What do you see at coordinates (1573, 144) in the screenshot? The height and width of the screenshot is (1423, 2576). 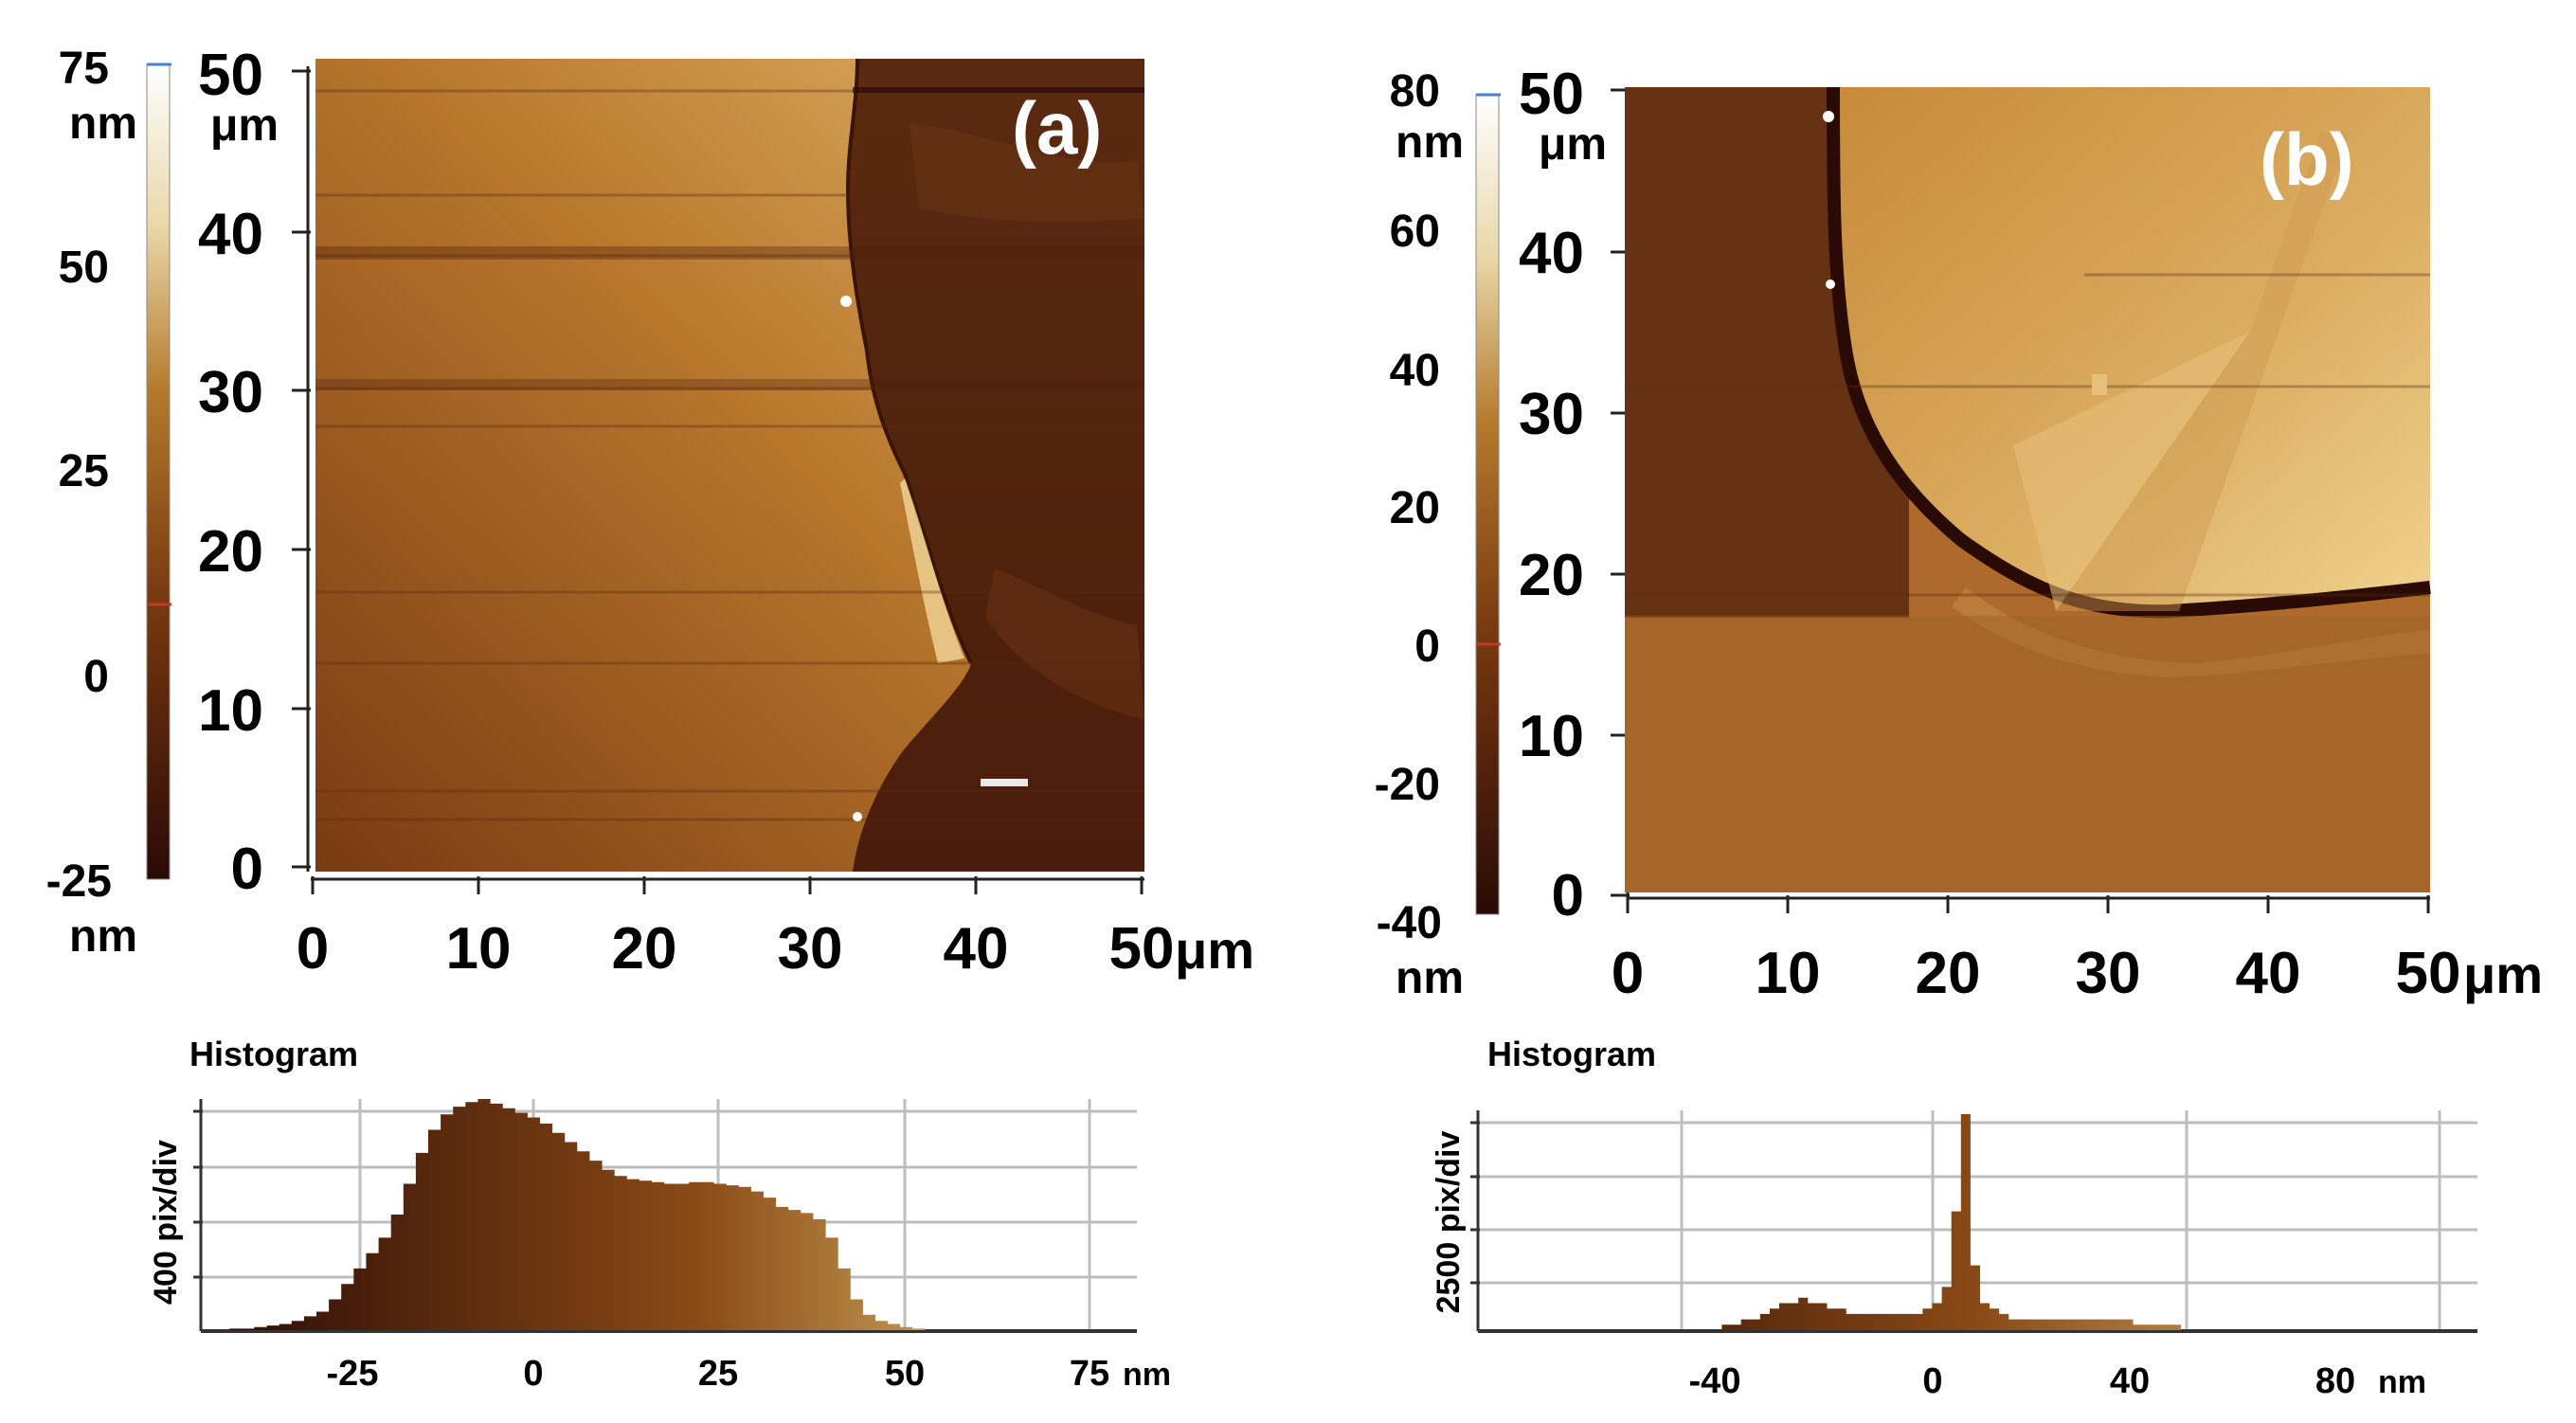 I see `y-axis-b-unit: μm` at bounding box center [1573, 144].